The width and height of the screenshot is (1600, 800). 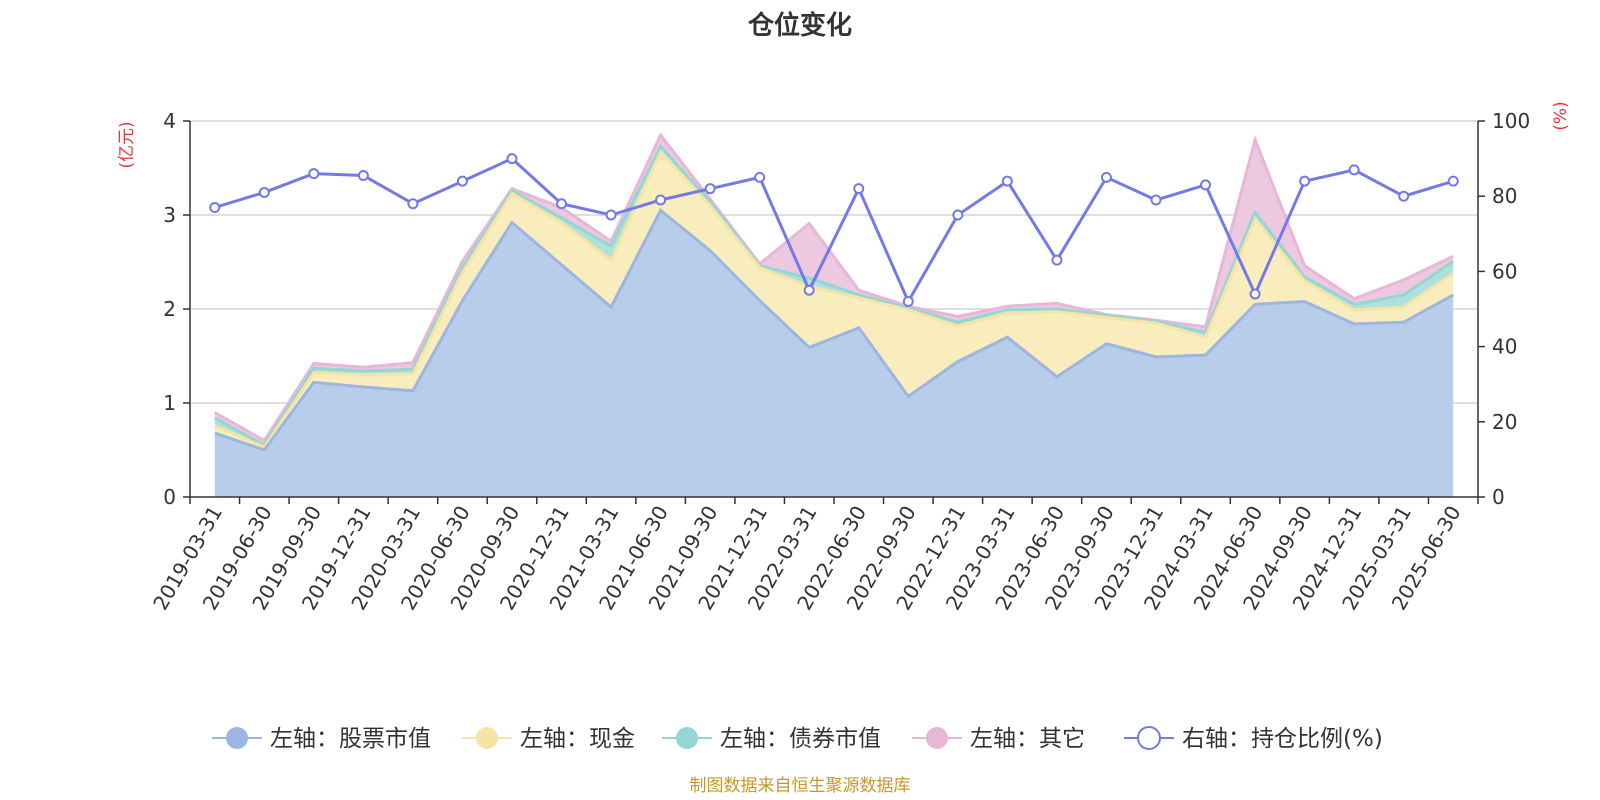 I want to click on left-axis-tick-label: 4, so click(x=169, y=121).